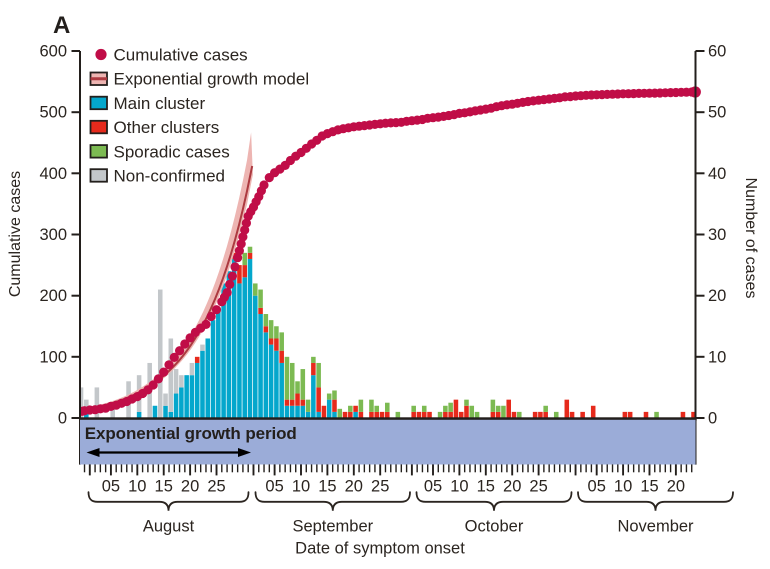 The height and width of the screenshot is (569, 770). I want to click on svg-text: August, so click(169, 527).